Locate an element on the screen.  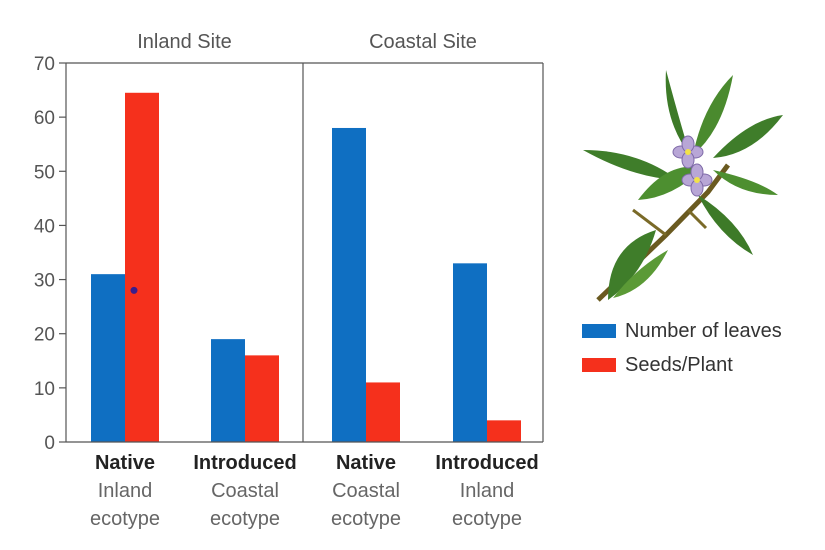
legend-item-leaves: Number of leaves is located at coordinates (682, 331).